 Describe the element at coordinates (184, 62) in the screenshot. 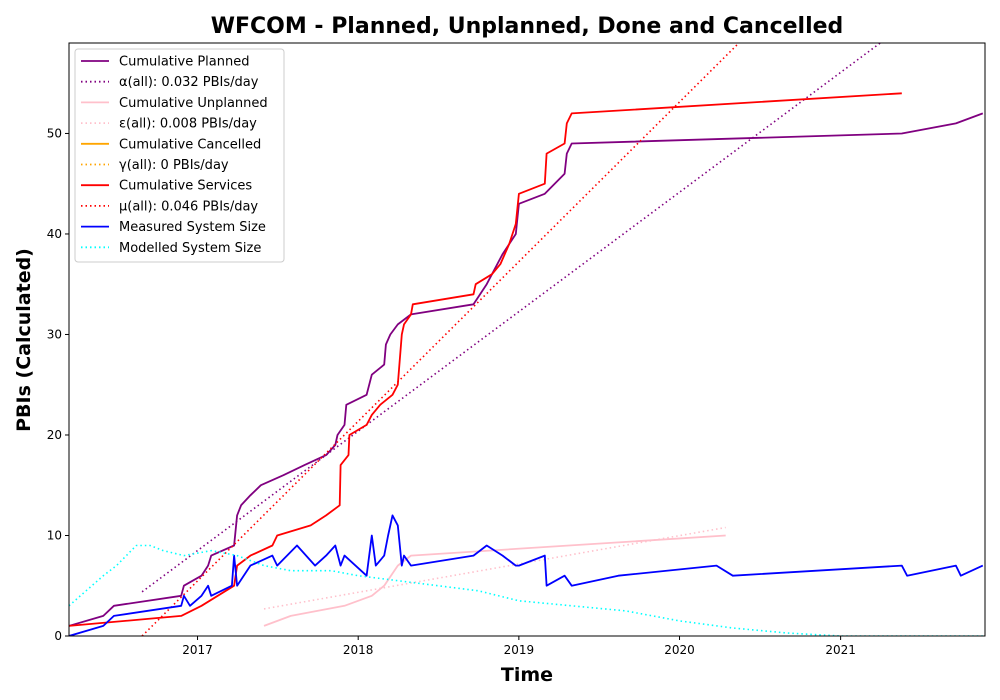

I see `legend-label-cumulative-planned: Cumulative Planned` at that location.